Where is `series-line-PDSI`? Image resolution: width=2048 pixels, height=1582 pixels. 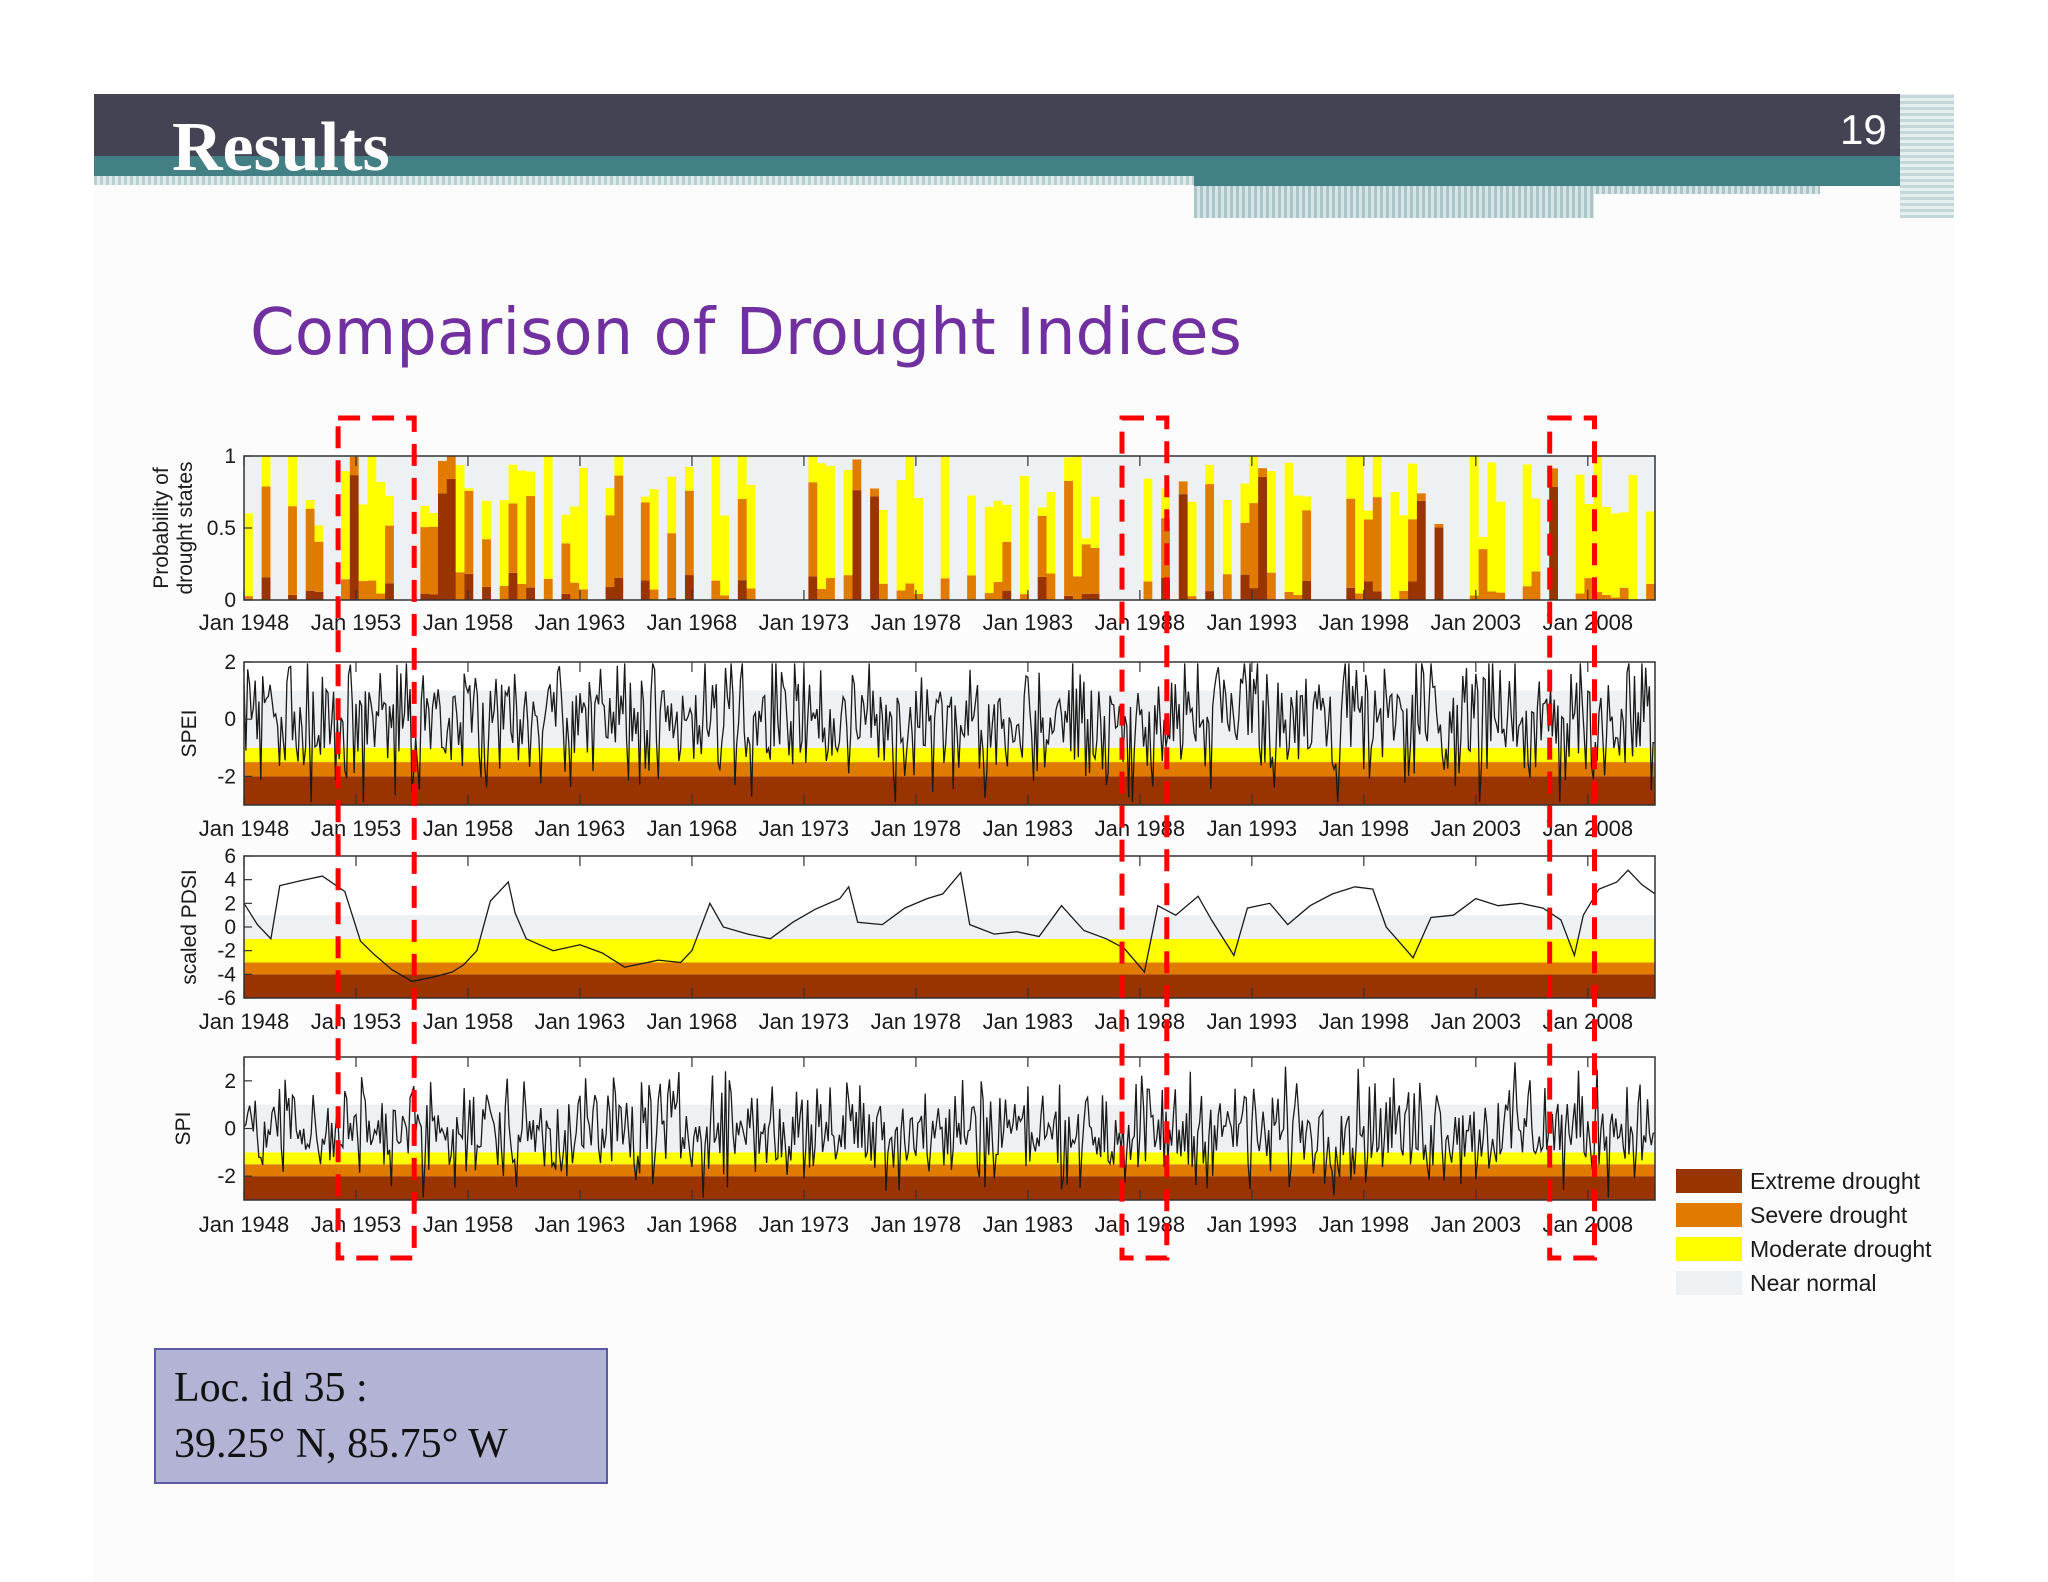
series-line-PDSI is located at coordinates (949, 926).